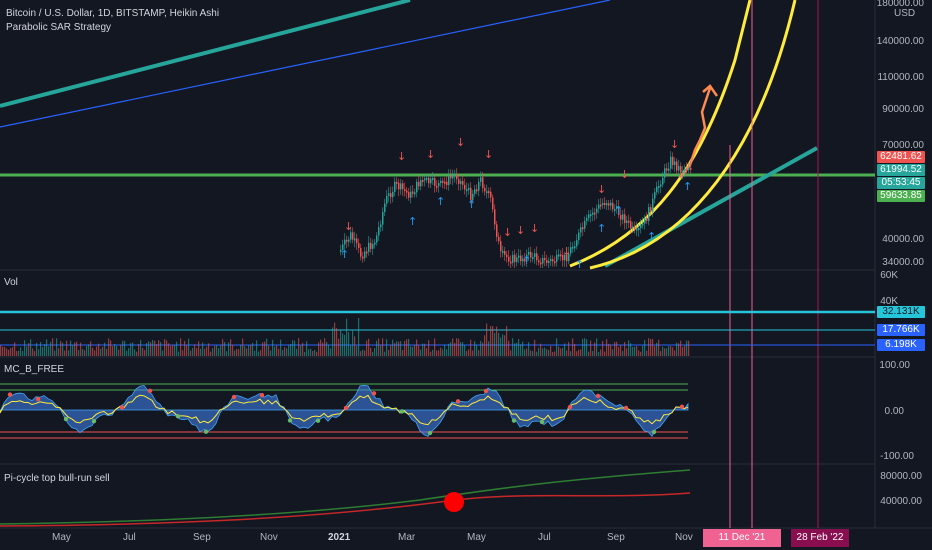  I want to click on date-tag-dec: 11 Dec '21, so click(742, 538).